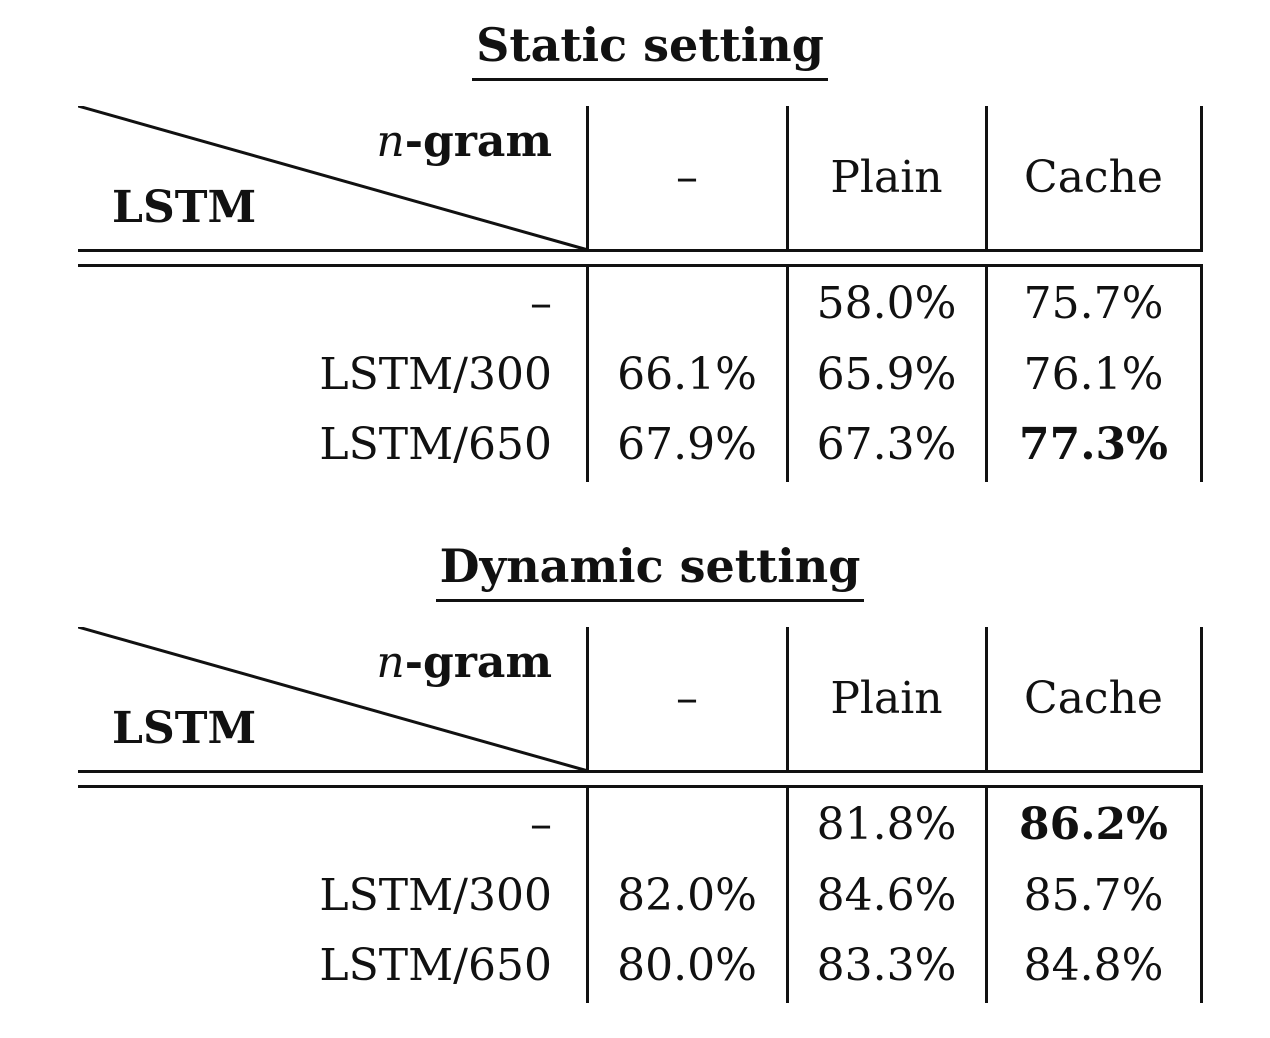 This screenshot has height=1038, width=1270. Describe the element at coordinates (886, 965) in the screenshot. I see `table-cell: 83.3%` at that location.